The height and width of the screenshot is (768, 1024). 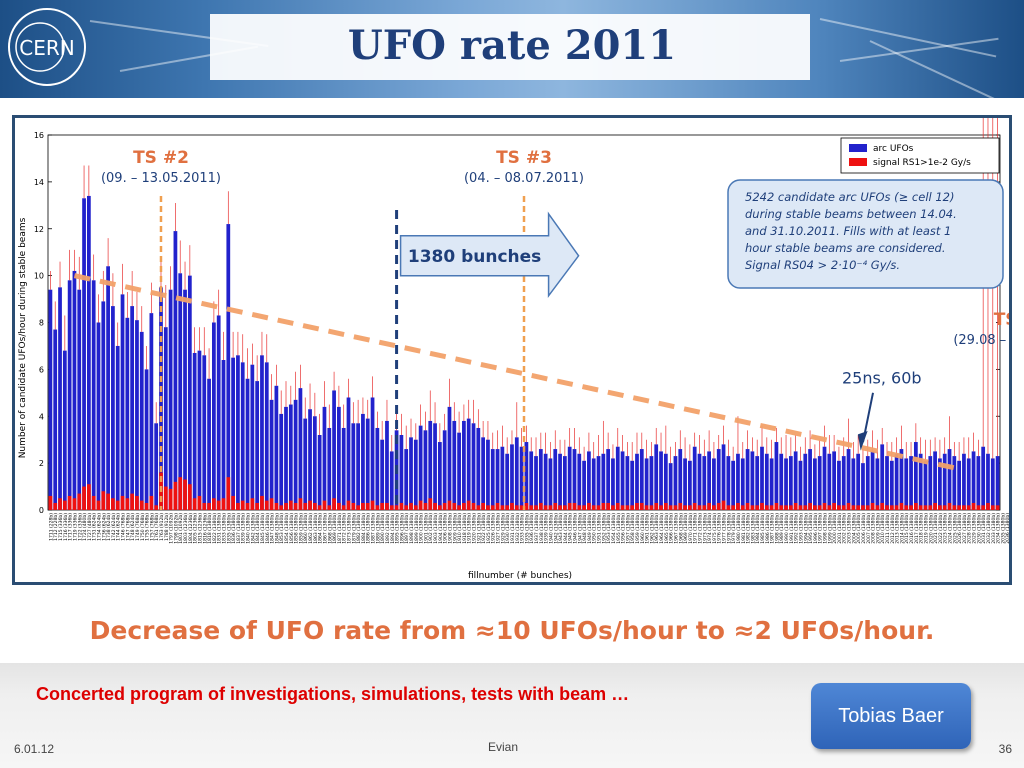 I want to click on x-tick-label: 1940 (1380b), so click(x=551, y=528).